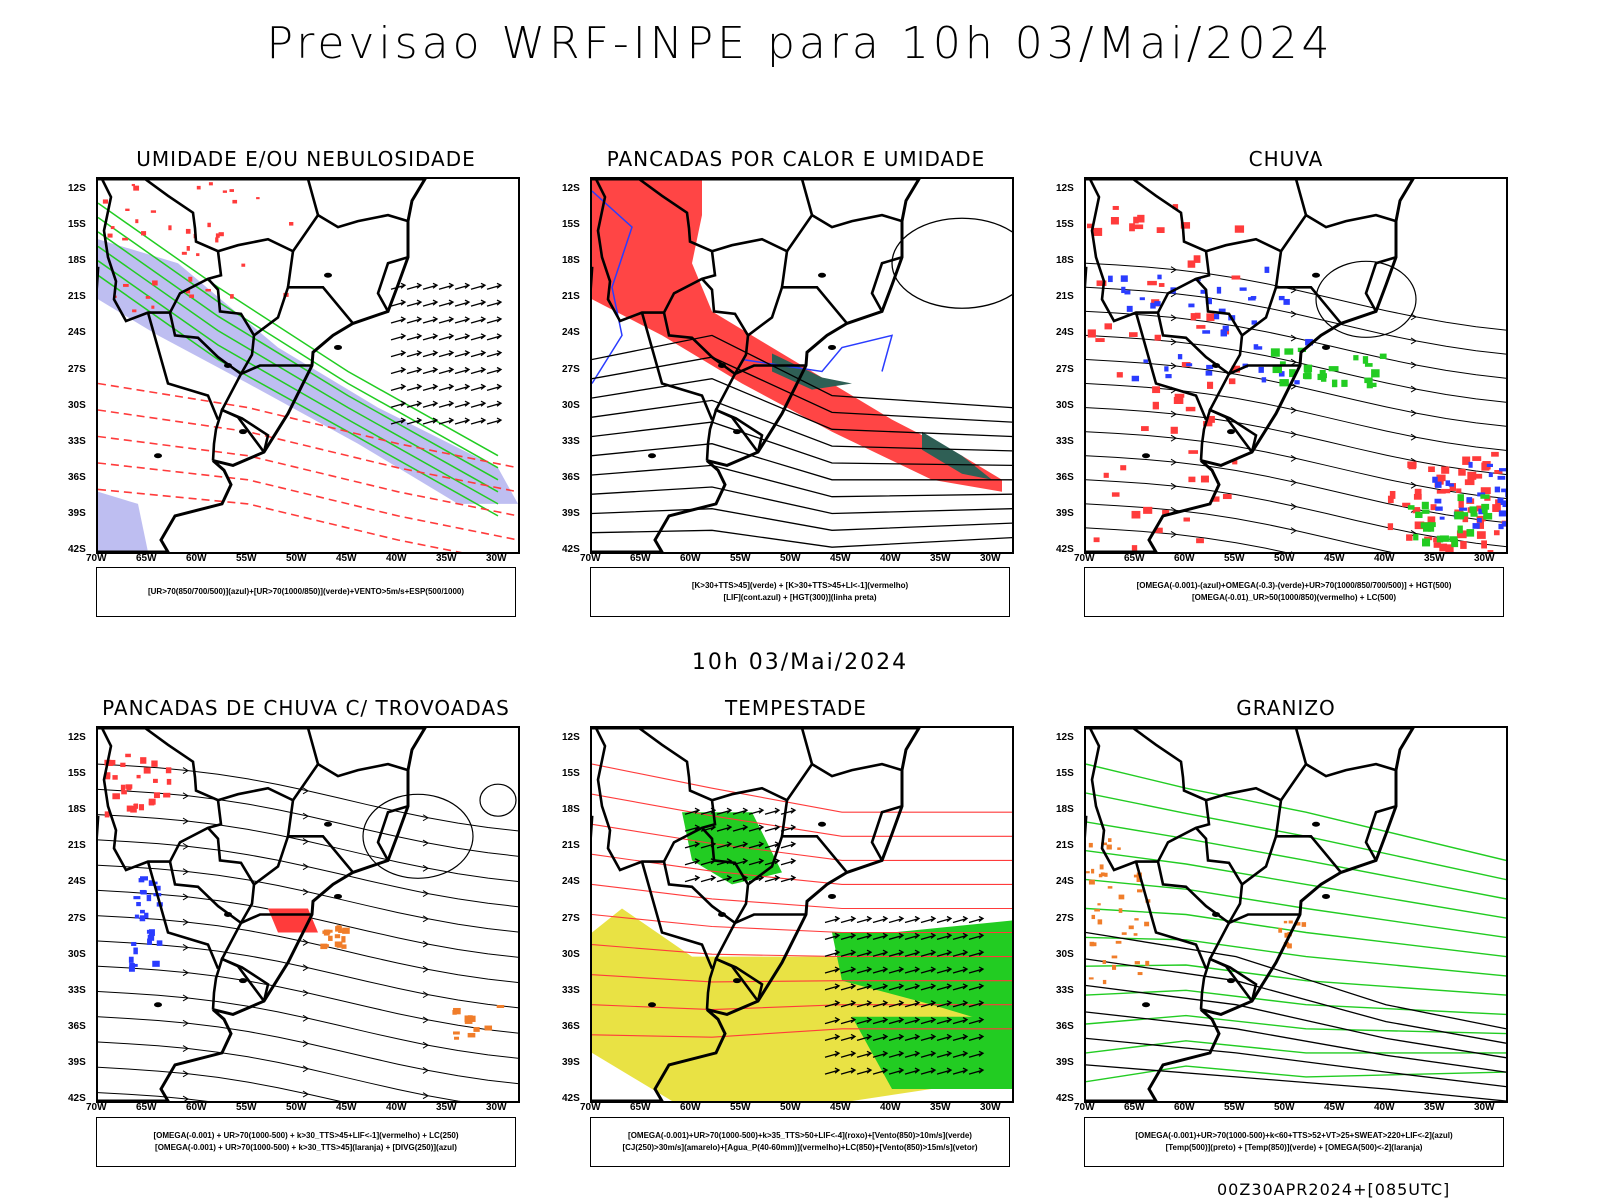 The height and width of the screenshot is (1200, 1600). What do you see at coordinates (1065, 297) in the screenshot?
I see `lat-tick-label: 21S` at bounding box center [1065, 297].